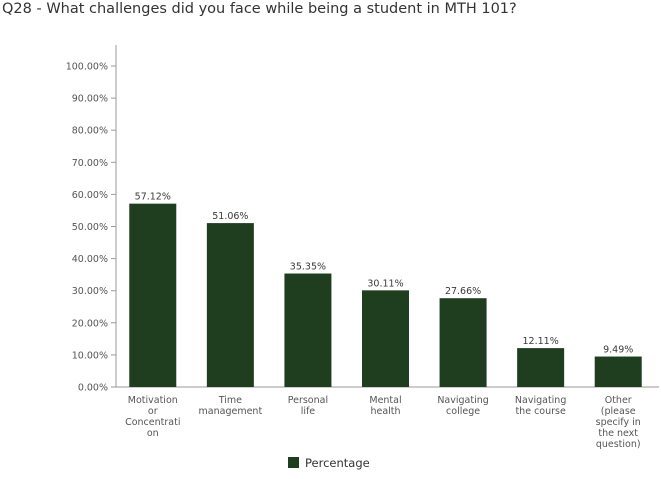 The width and height of the screenshot is (661, 479). I want to click on x-category-label-line: Personal, so click(308, 400).